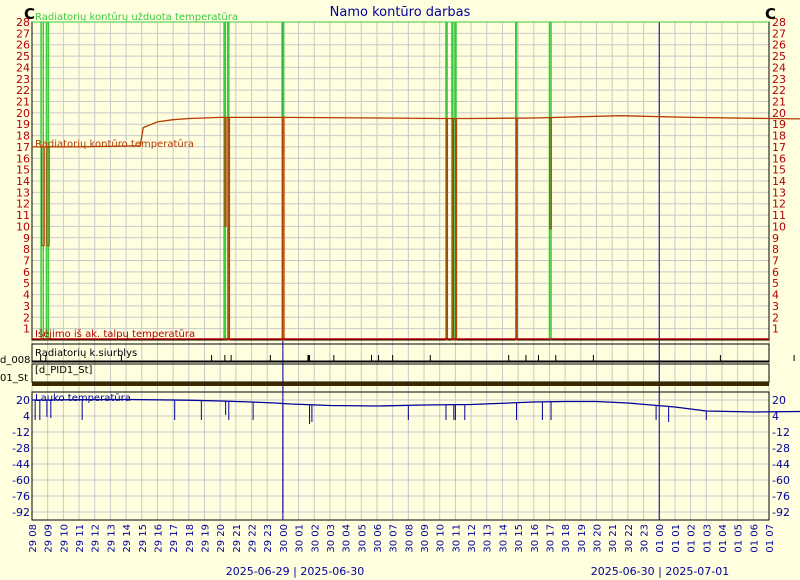 The image size is (800, 580). I want to click on x-tick-label: 30 16, so click(535, 538).